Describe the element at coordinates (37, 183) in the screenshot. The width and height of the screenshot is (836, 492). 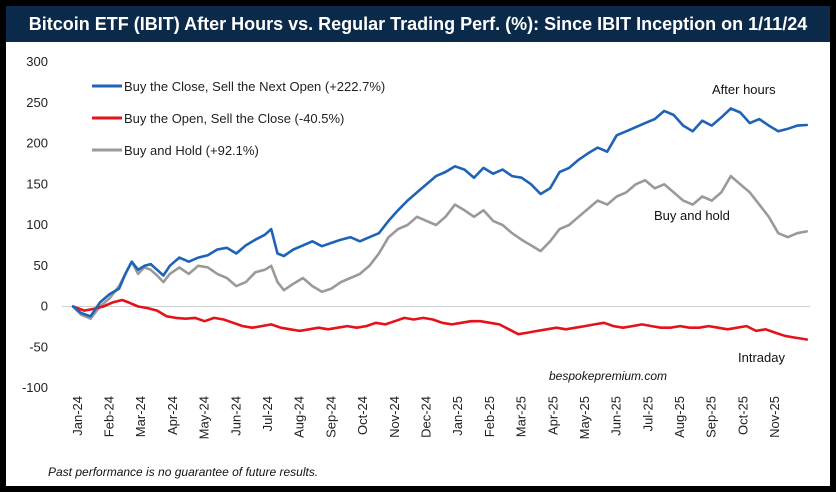
I see `y-tick-label: 150` at that location.